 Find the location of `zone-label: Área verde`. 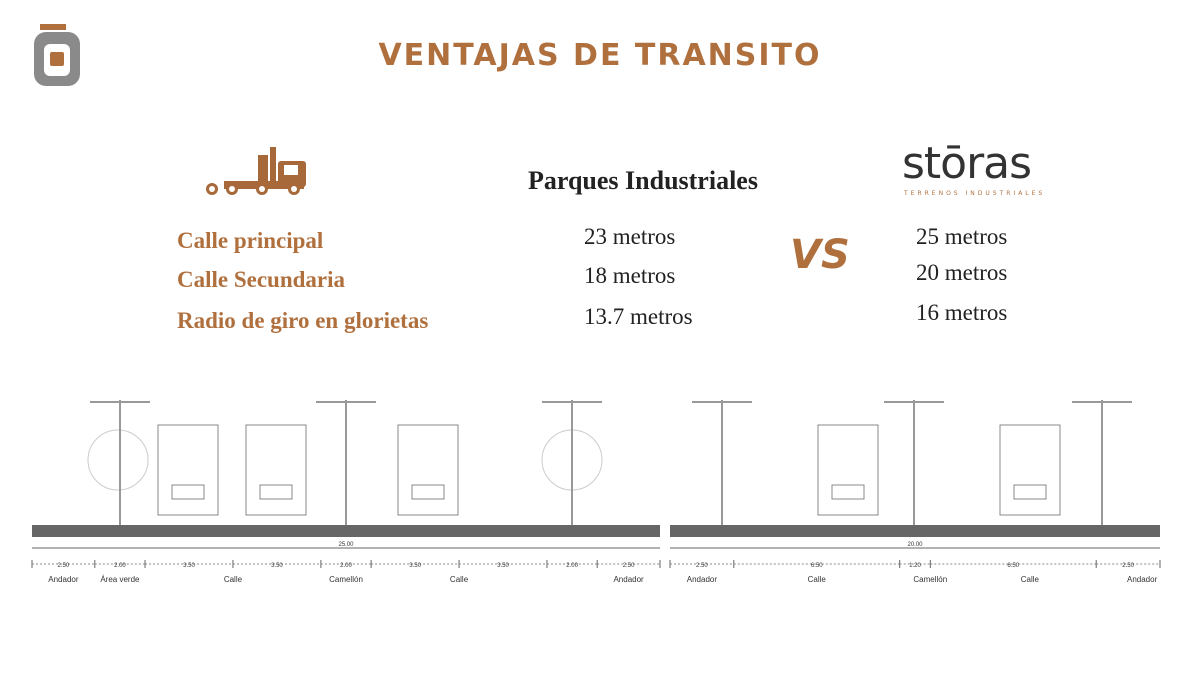

zone-label: Área verde is located at coordinates (120, 579).